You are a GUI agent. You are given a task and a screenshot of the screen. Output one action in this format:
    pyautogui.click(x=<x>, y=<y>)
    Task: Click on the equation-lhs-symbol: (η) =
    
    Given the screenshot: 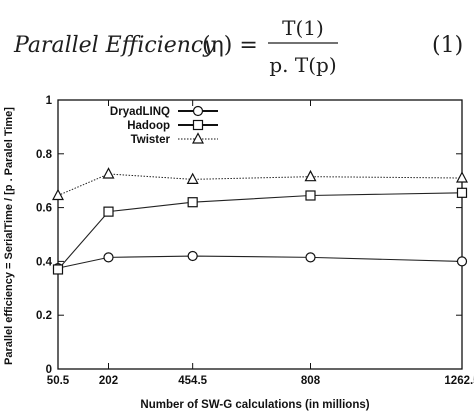 What is the action you would take?
    pyautogui.click(x=230, y=45)
    